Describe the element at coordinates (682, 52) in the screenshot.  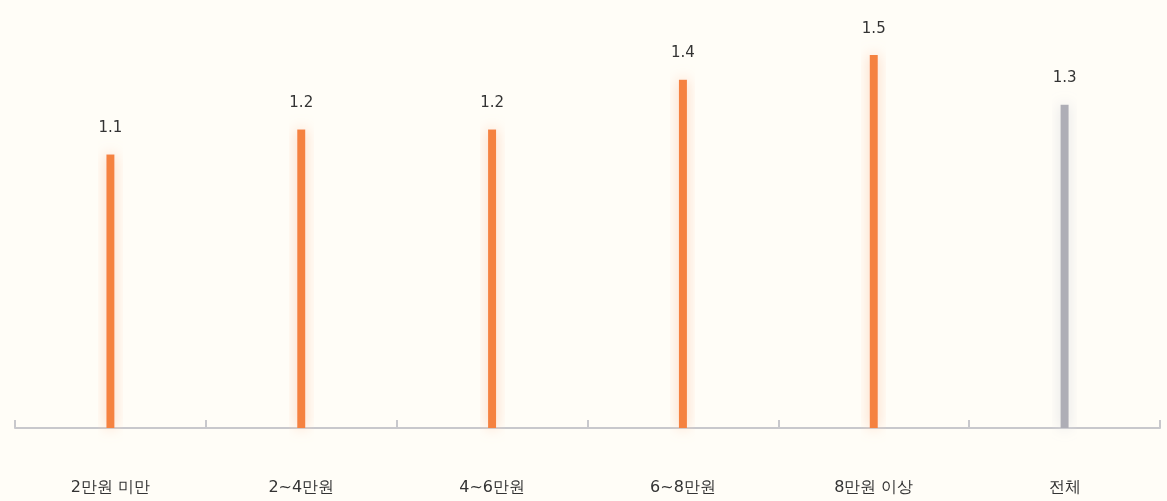
I see `data-label: 1.4` at that location.